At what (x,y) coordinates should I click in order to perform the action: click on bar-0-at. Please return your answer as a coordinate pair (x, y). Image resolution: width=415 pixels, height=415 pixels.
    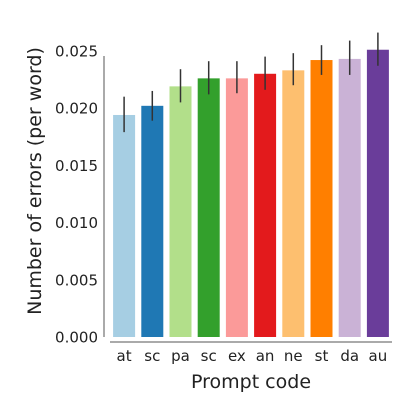
    Looking at the image, I should click on (124, 225).